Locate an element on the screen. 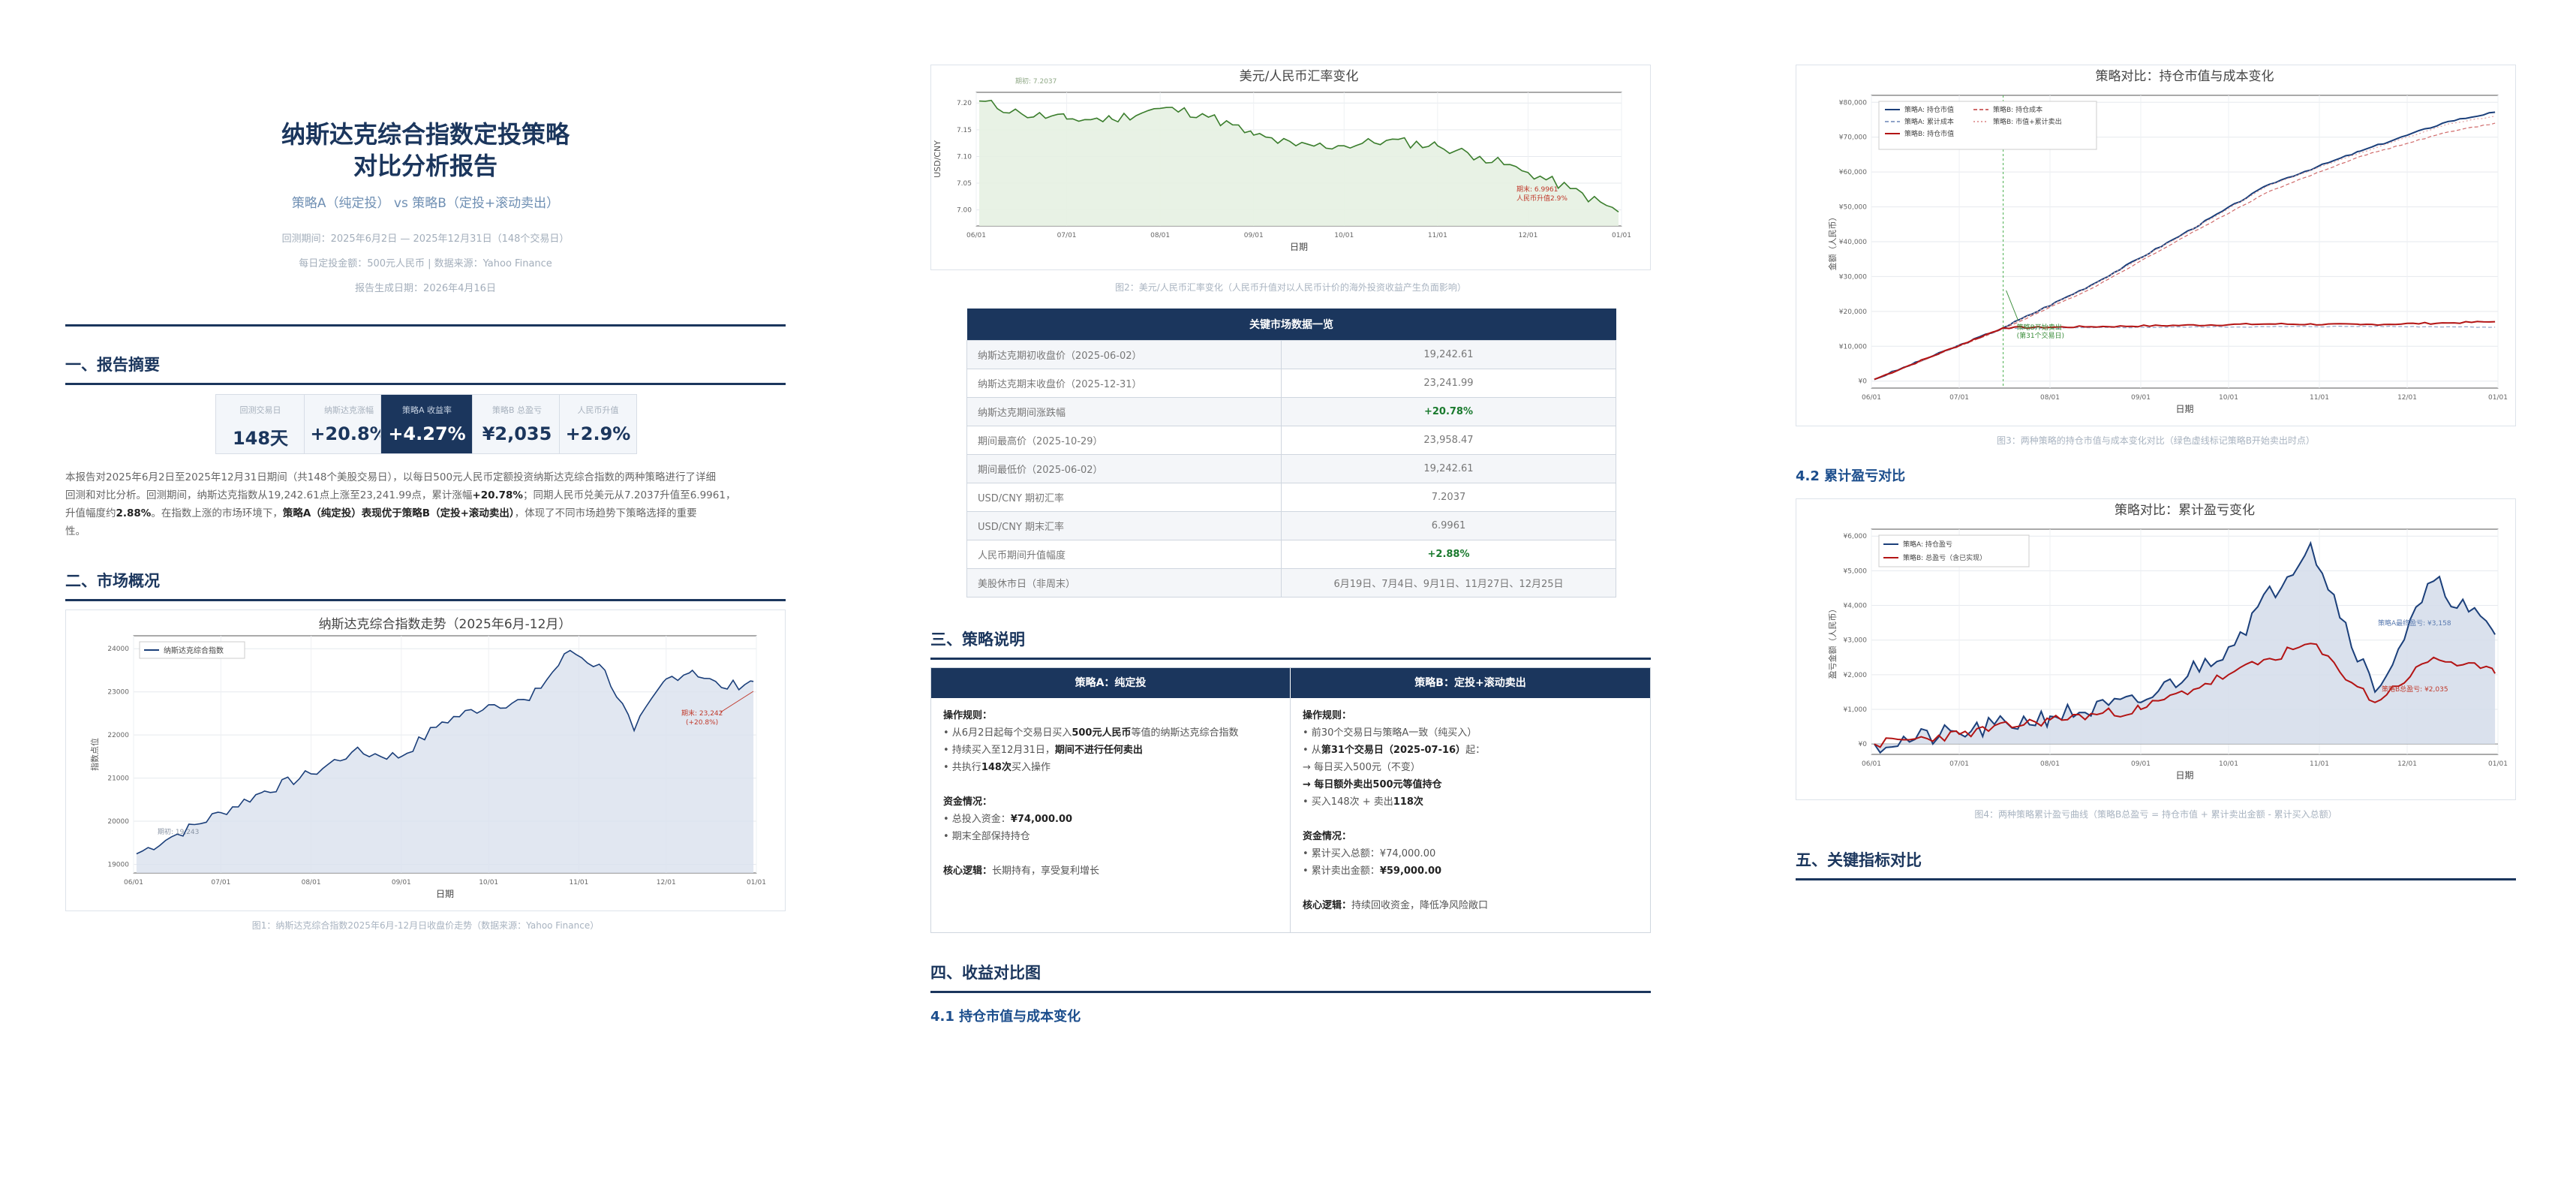 This screenshot has height=1201, width=2576. table-row: 纳斯达克期末收盘价（2025-12-31） 23,241.99 is located at coordinates (1291, 383).